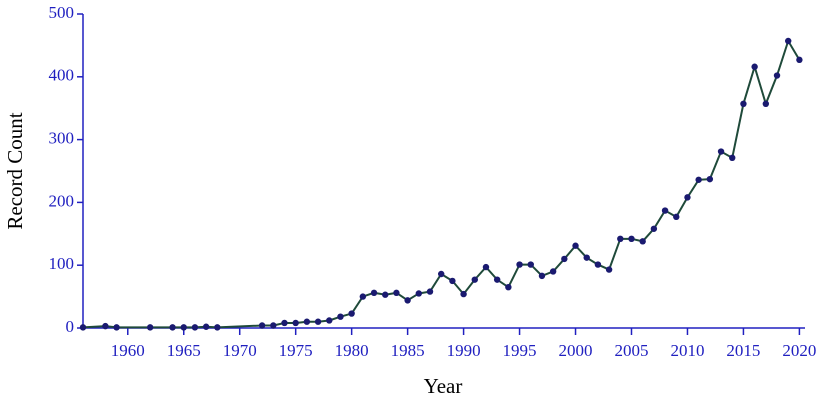 The height and width of the screenshot is (403, 829). What do you see at coordinates (352, 350) in the screenshot?
I see `x-tick-label: 1980` at bounding box center [352, 350].